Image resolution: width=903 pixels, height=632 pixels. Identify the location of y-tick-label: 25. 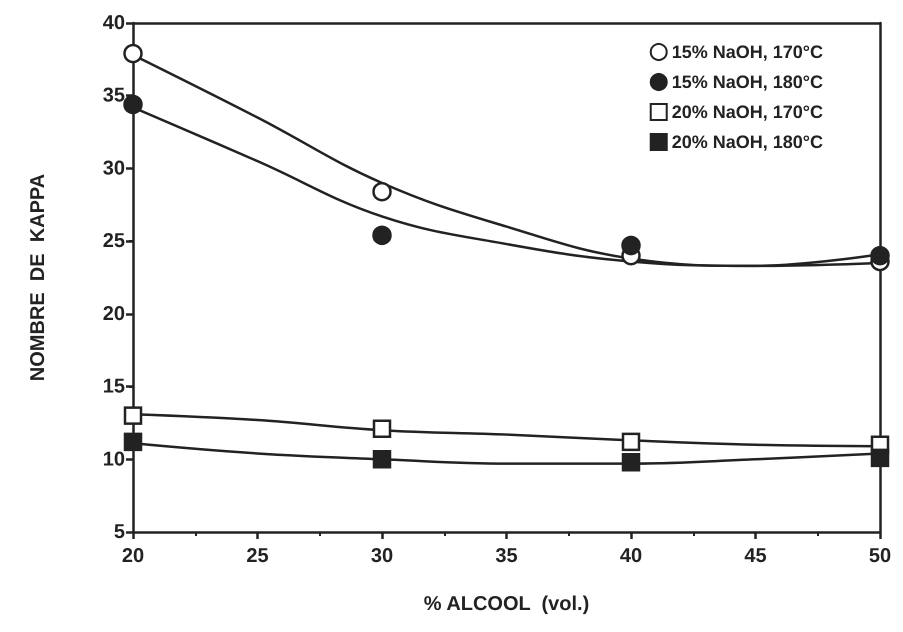
(113, 241).